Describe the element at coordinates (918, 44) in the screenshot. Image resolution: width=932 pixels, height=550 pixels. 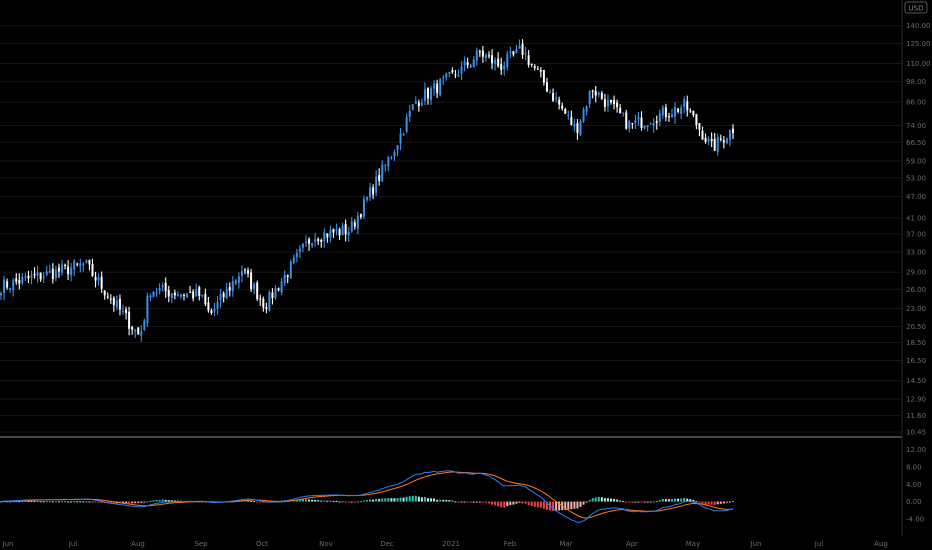
I see `price-tick-label: 125.00` at that location.